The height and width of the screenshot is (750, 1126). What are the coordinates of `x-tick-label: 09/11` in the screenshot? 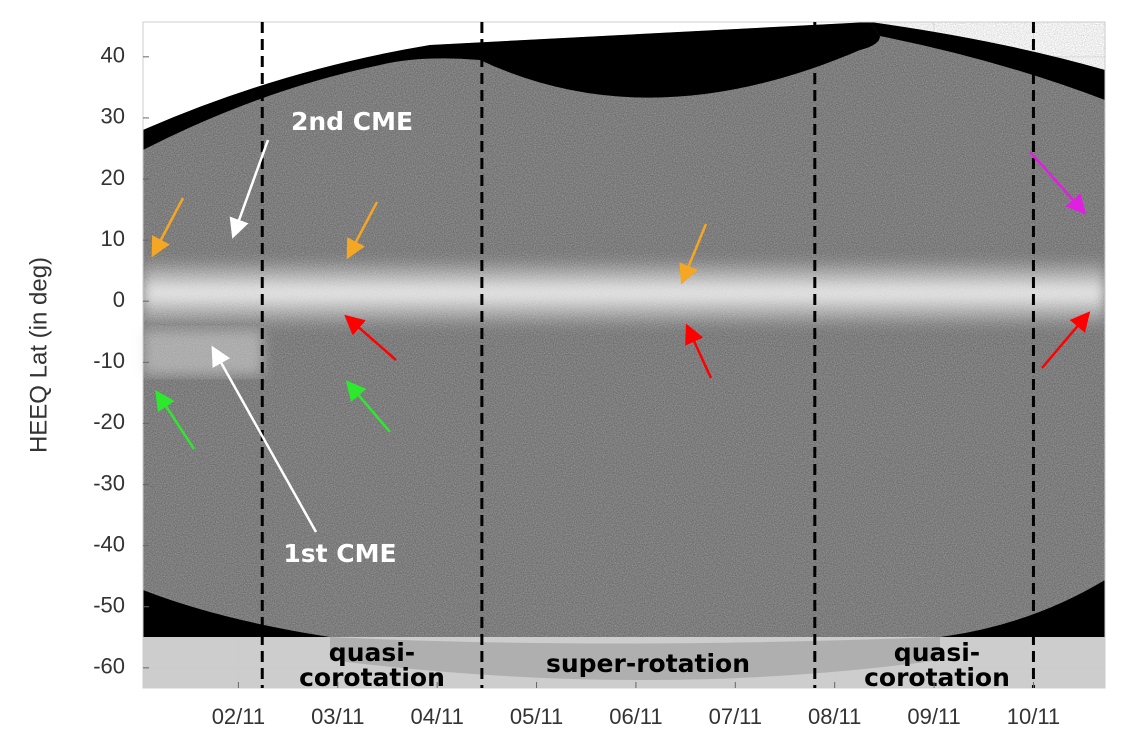 It's located at (933, 716).